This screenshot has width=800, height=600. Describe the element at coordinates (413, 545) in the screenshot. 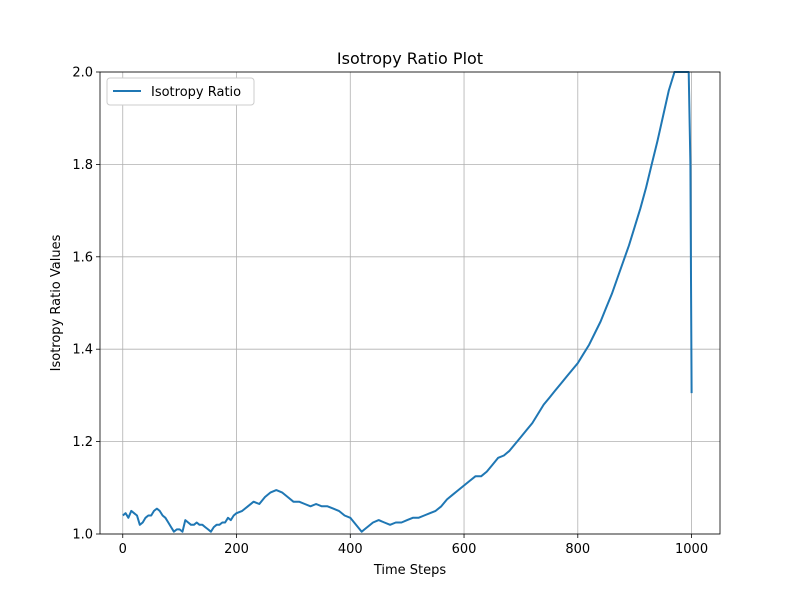

I see `x-axis-ticks: 0 200 400 600 800 1000` at that location.